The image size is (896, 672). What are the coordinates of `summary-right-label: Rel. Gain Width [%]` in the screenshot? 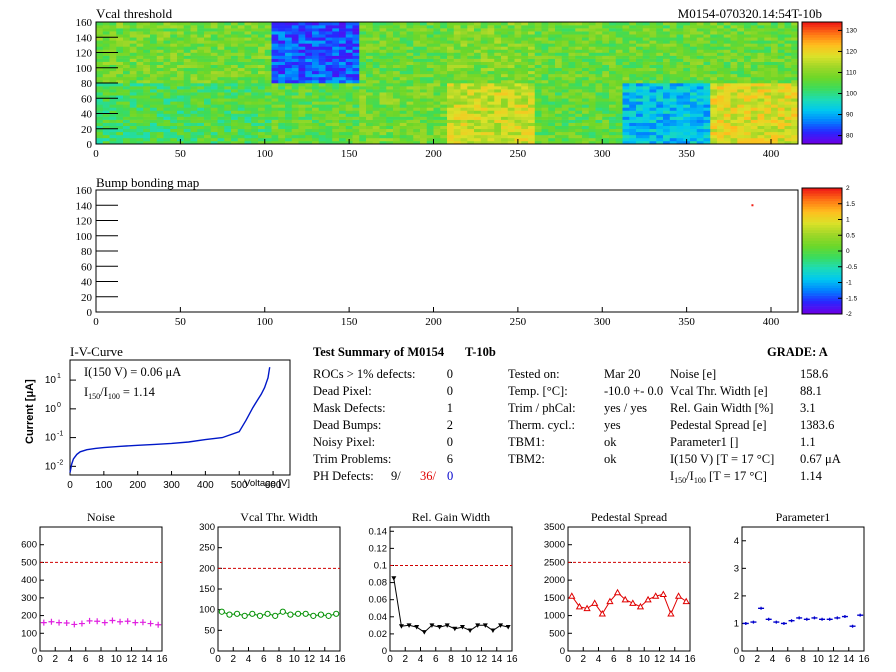 It's located at (721, 408).